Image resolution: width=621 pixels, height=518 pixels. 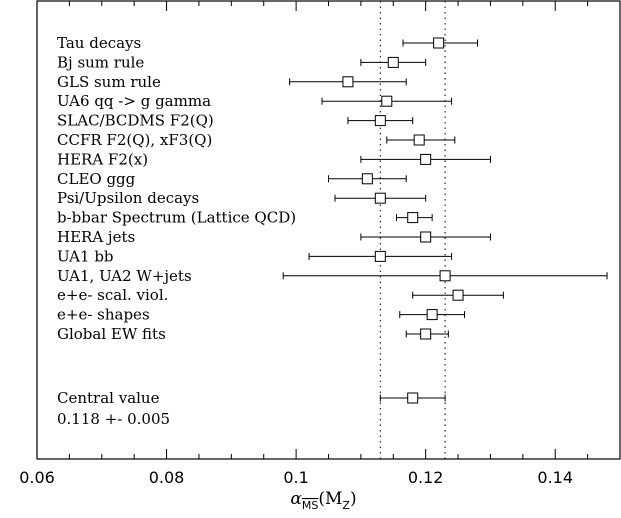 What do you see at coordinates (167, 477) in the screenshot?
I see `x-tick-label: 0.08` at bounding box center [167, 477].